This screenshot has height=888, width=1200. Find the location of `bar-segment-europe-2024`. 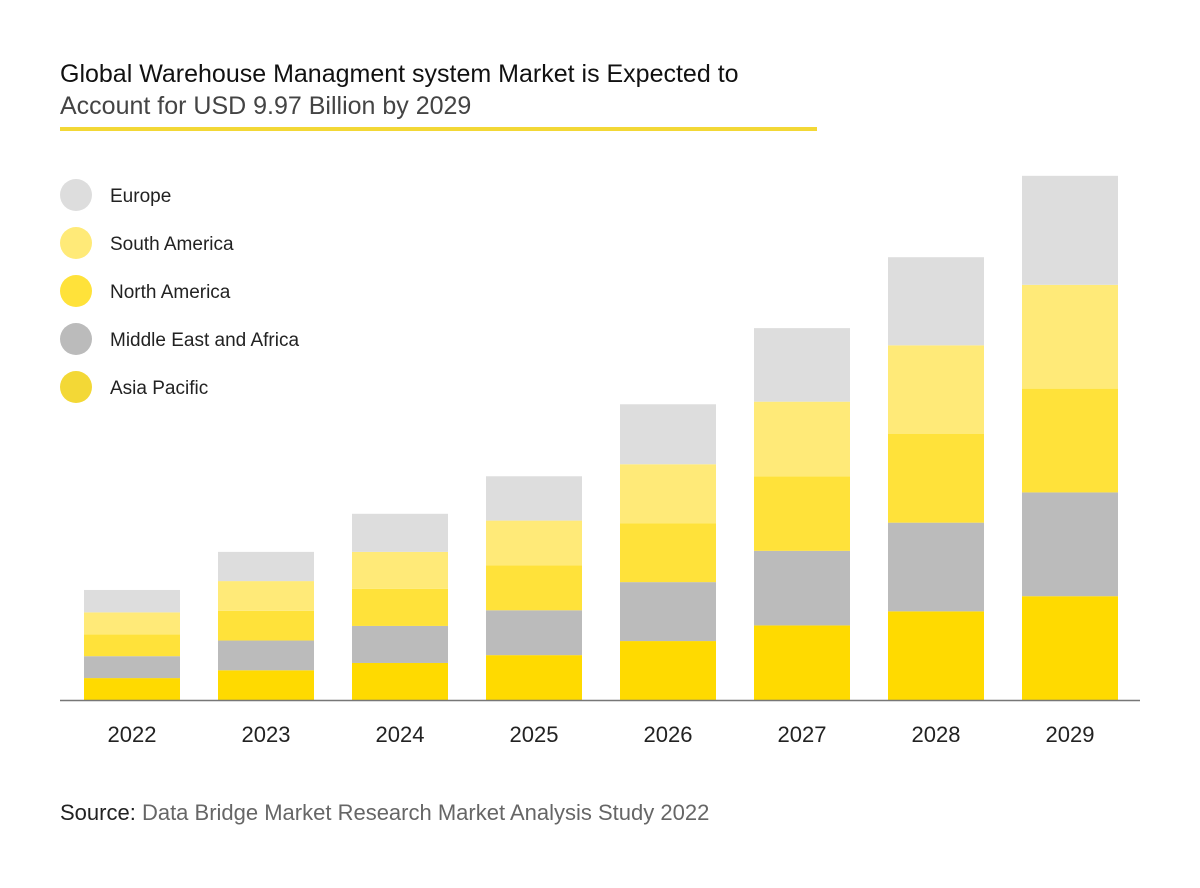

bar-segment-europe-2024 is located at coordinates (400, 532).